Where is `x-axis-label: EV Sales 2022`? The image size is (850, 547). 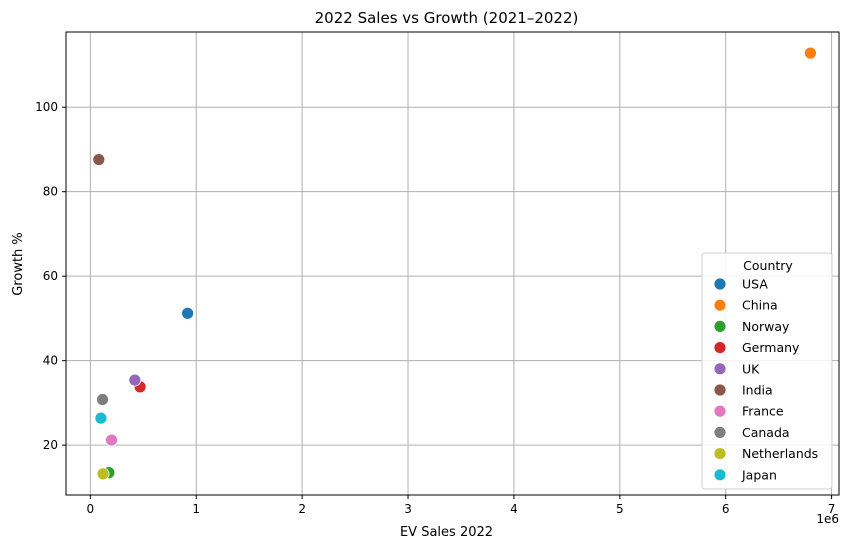 x-axis-label: EV Sales 2022 is located at coordinates (446, 532).